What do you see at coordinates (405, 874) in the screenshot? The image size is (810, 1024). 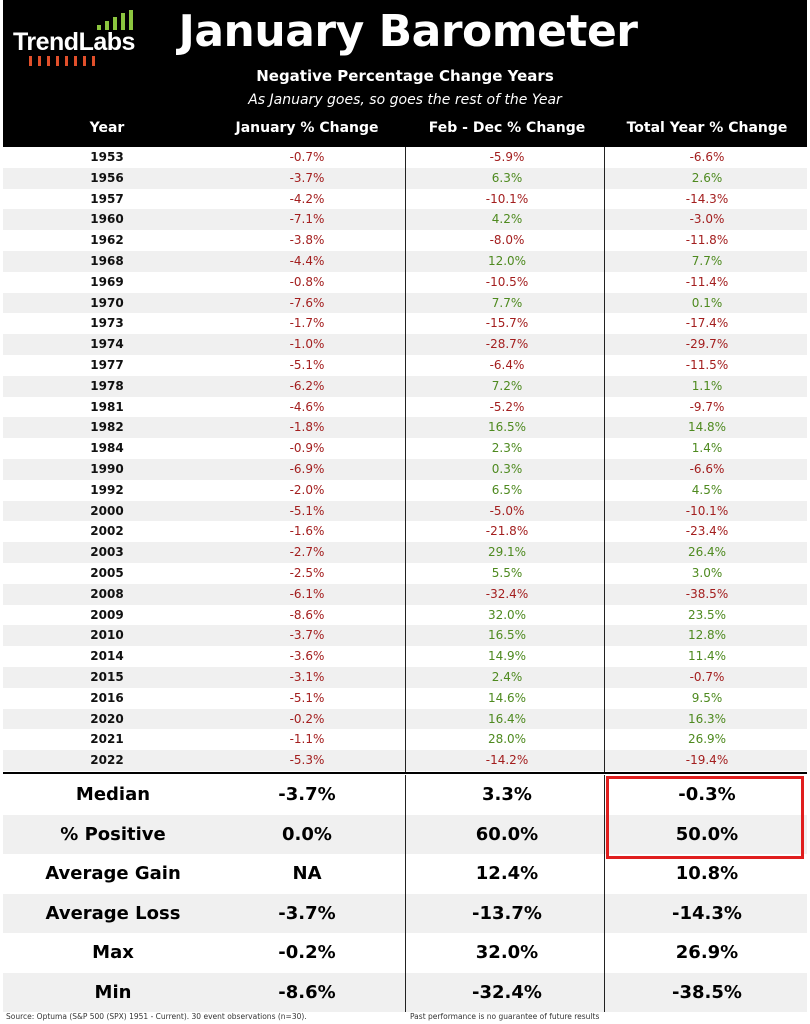 I see `summary-row: Average Gain NA 12.4% 10.8%` at bounding box center [405, 874].